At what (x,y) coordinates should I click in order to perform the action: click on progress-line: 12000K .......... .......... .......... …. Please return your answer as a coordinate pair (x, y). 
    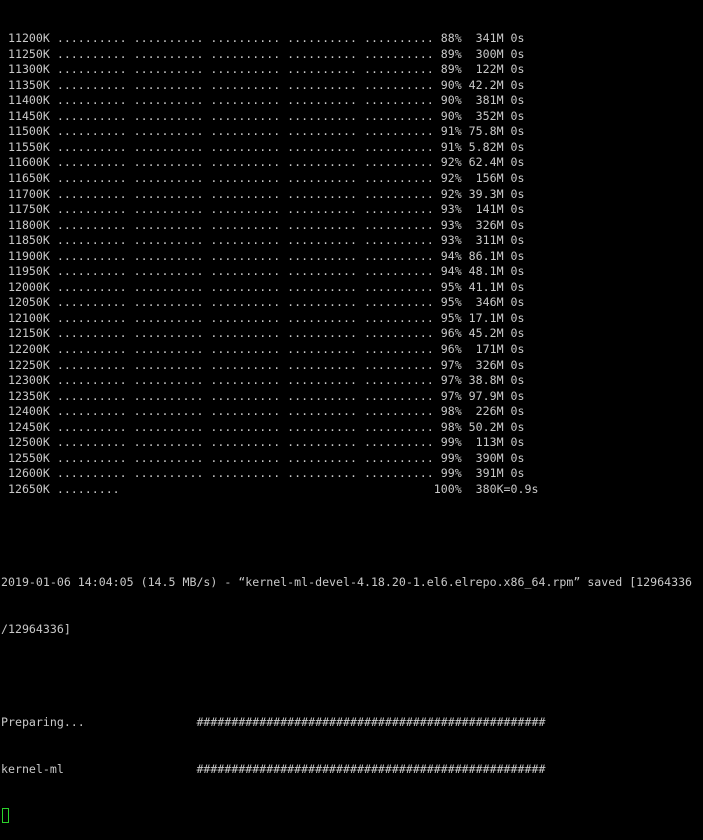
    Looking at the image, I should click on (263, 286).